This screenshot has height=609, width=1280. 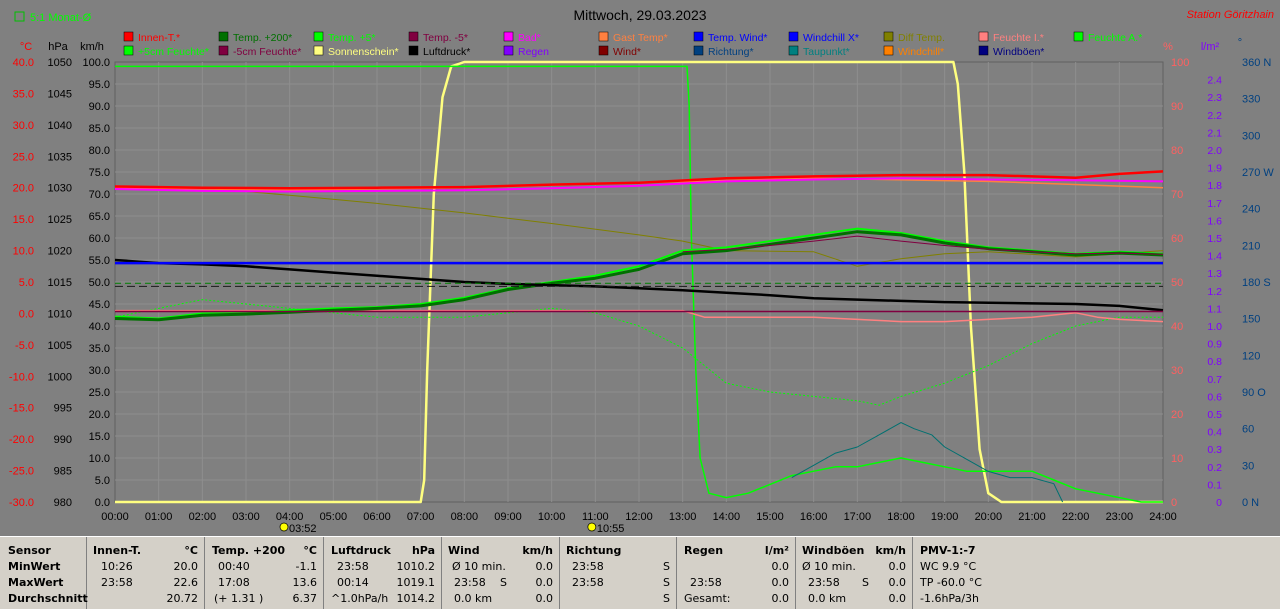 What do you see at coordinates (1214, 204) in the screenshot?
I see `rain-tick-label: 1.7` at bounding box center [1214, 204].